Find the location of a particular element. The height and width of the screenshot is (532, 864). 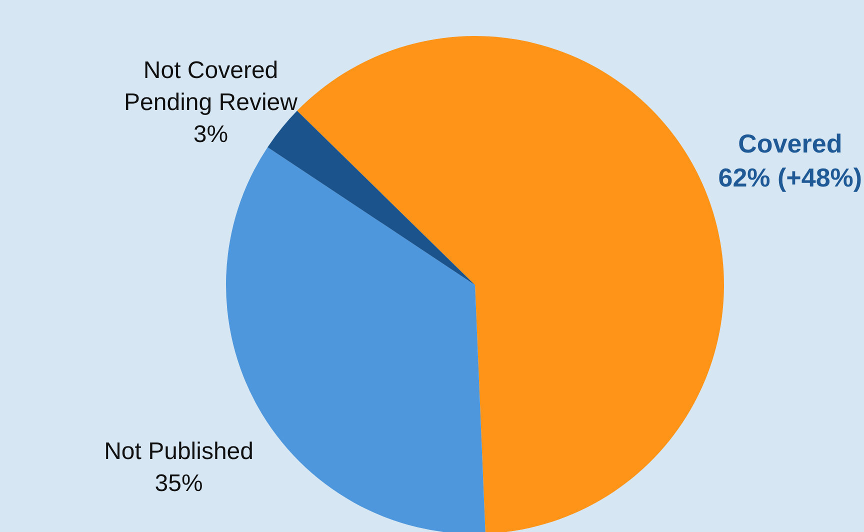

data-label: 35% is located at coordinates (178, 483).